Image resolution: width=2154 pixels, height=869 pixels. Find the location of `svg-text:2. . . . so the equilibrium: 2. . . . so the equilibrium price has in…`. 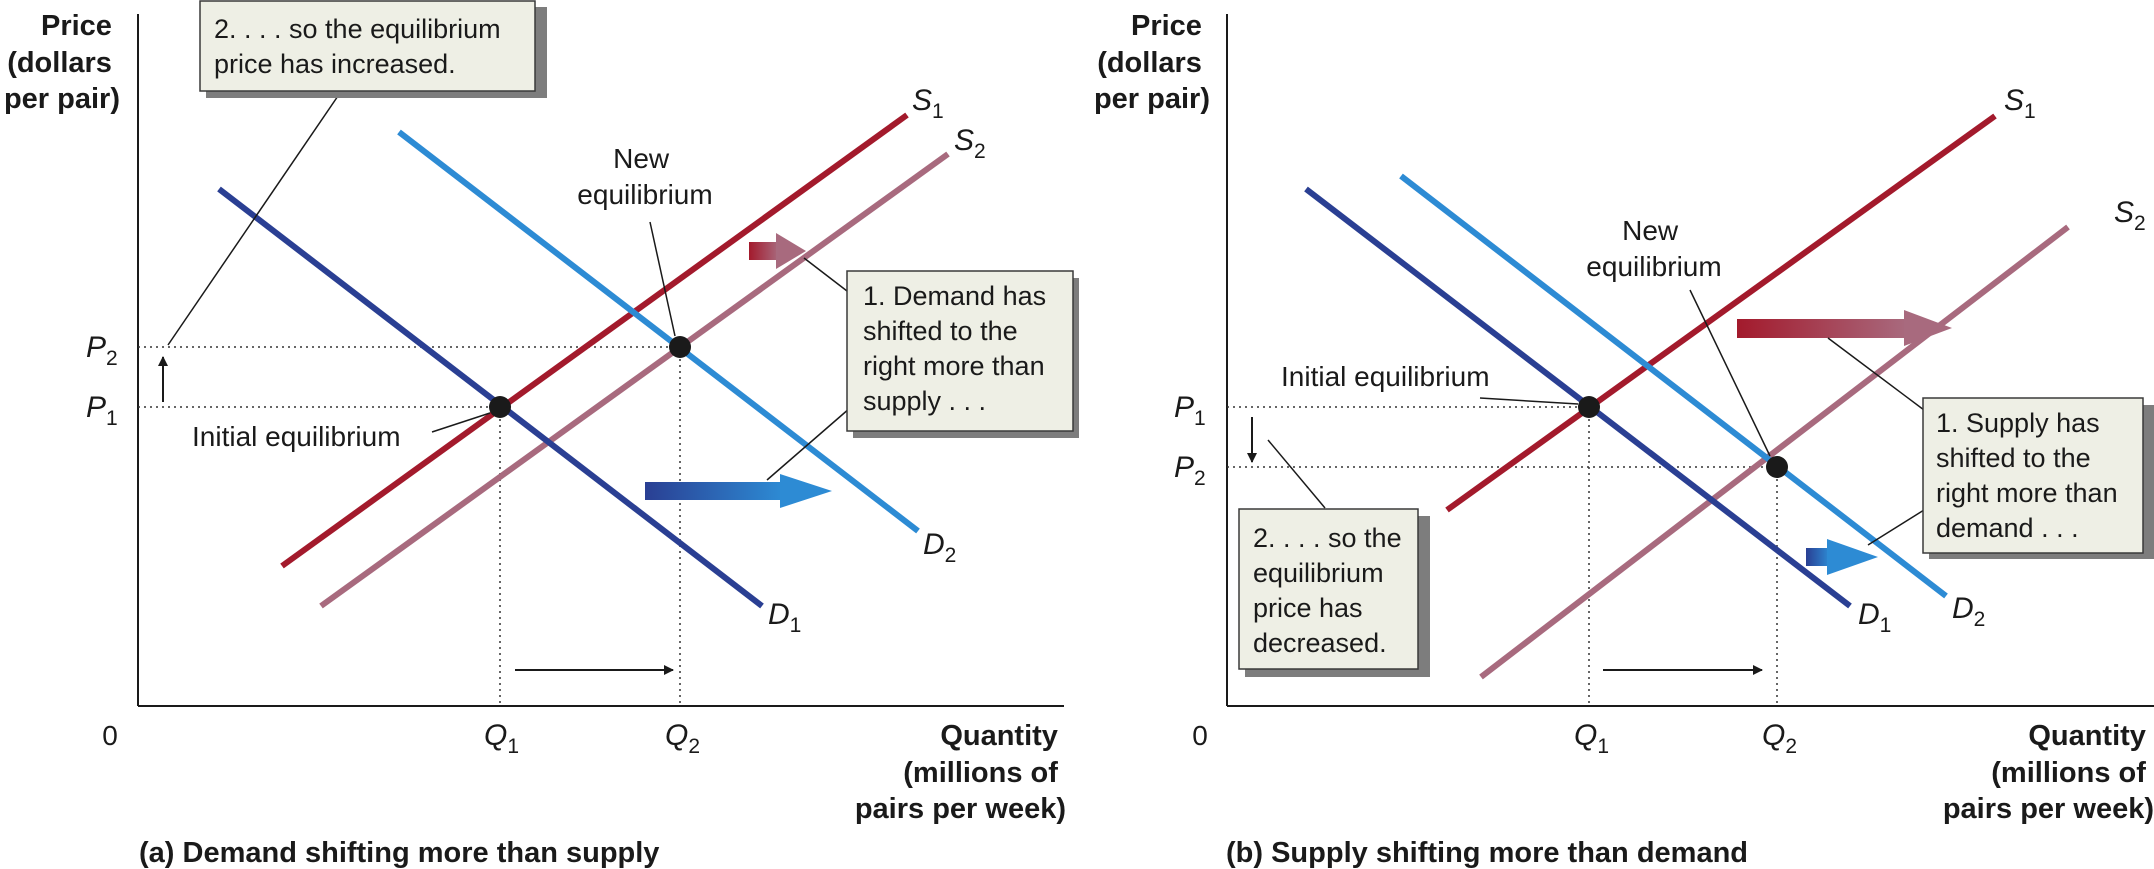

svg-text:2. . . . so the equilibrium: 2. . . . so the equilibrium price has in… is located at coordinates (361, 46).